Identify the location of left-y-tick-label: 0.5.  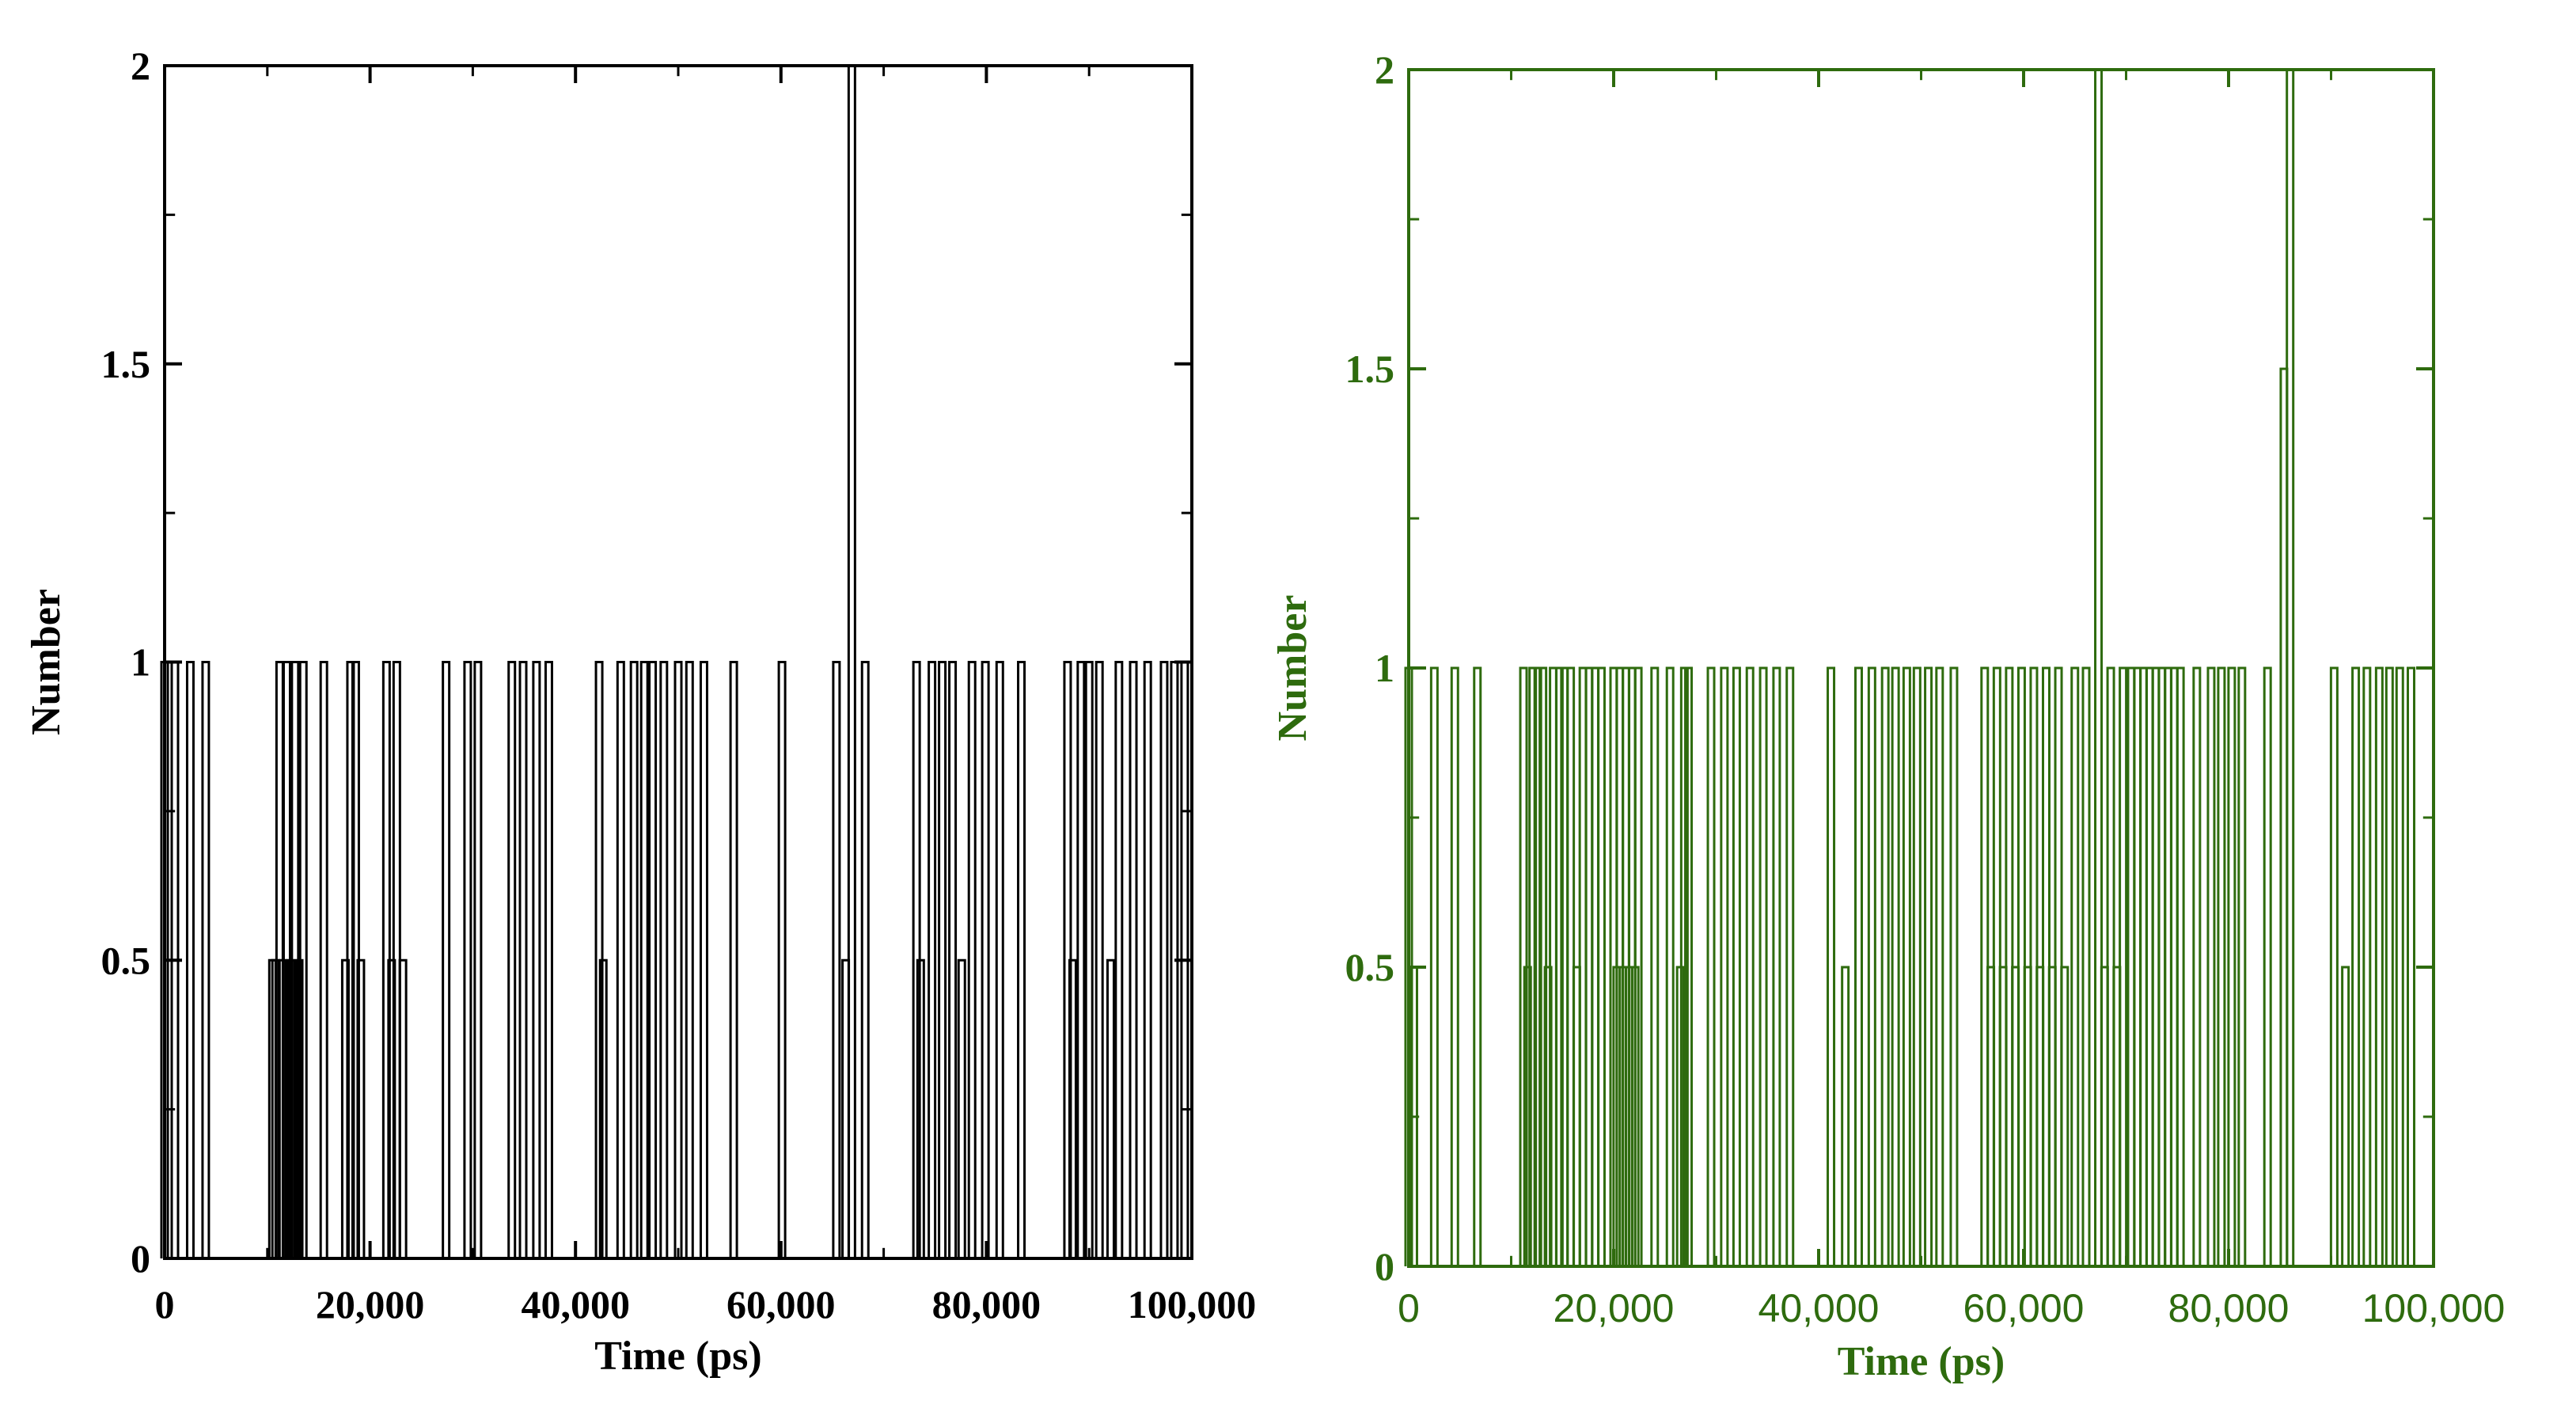
(126, 960).